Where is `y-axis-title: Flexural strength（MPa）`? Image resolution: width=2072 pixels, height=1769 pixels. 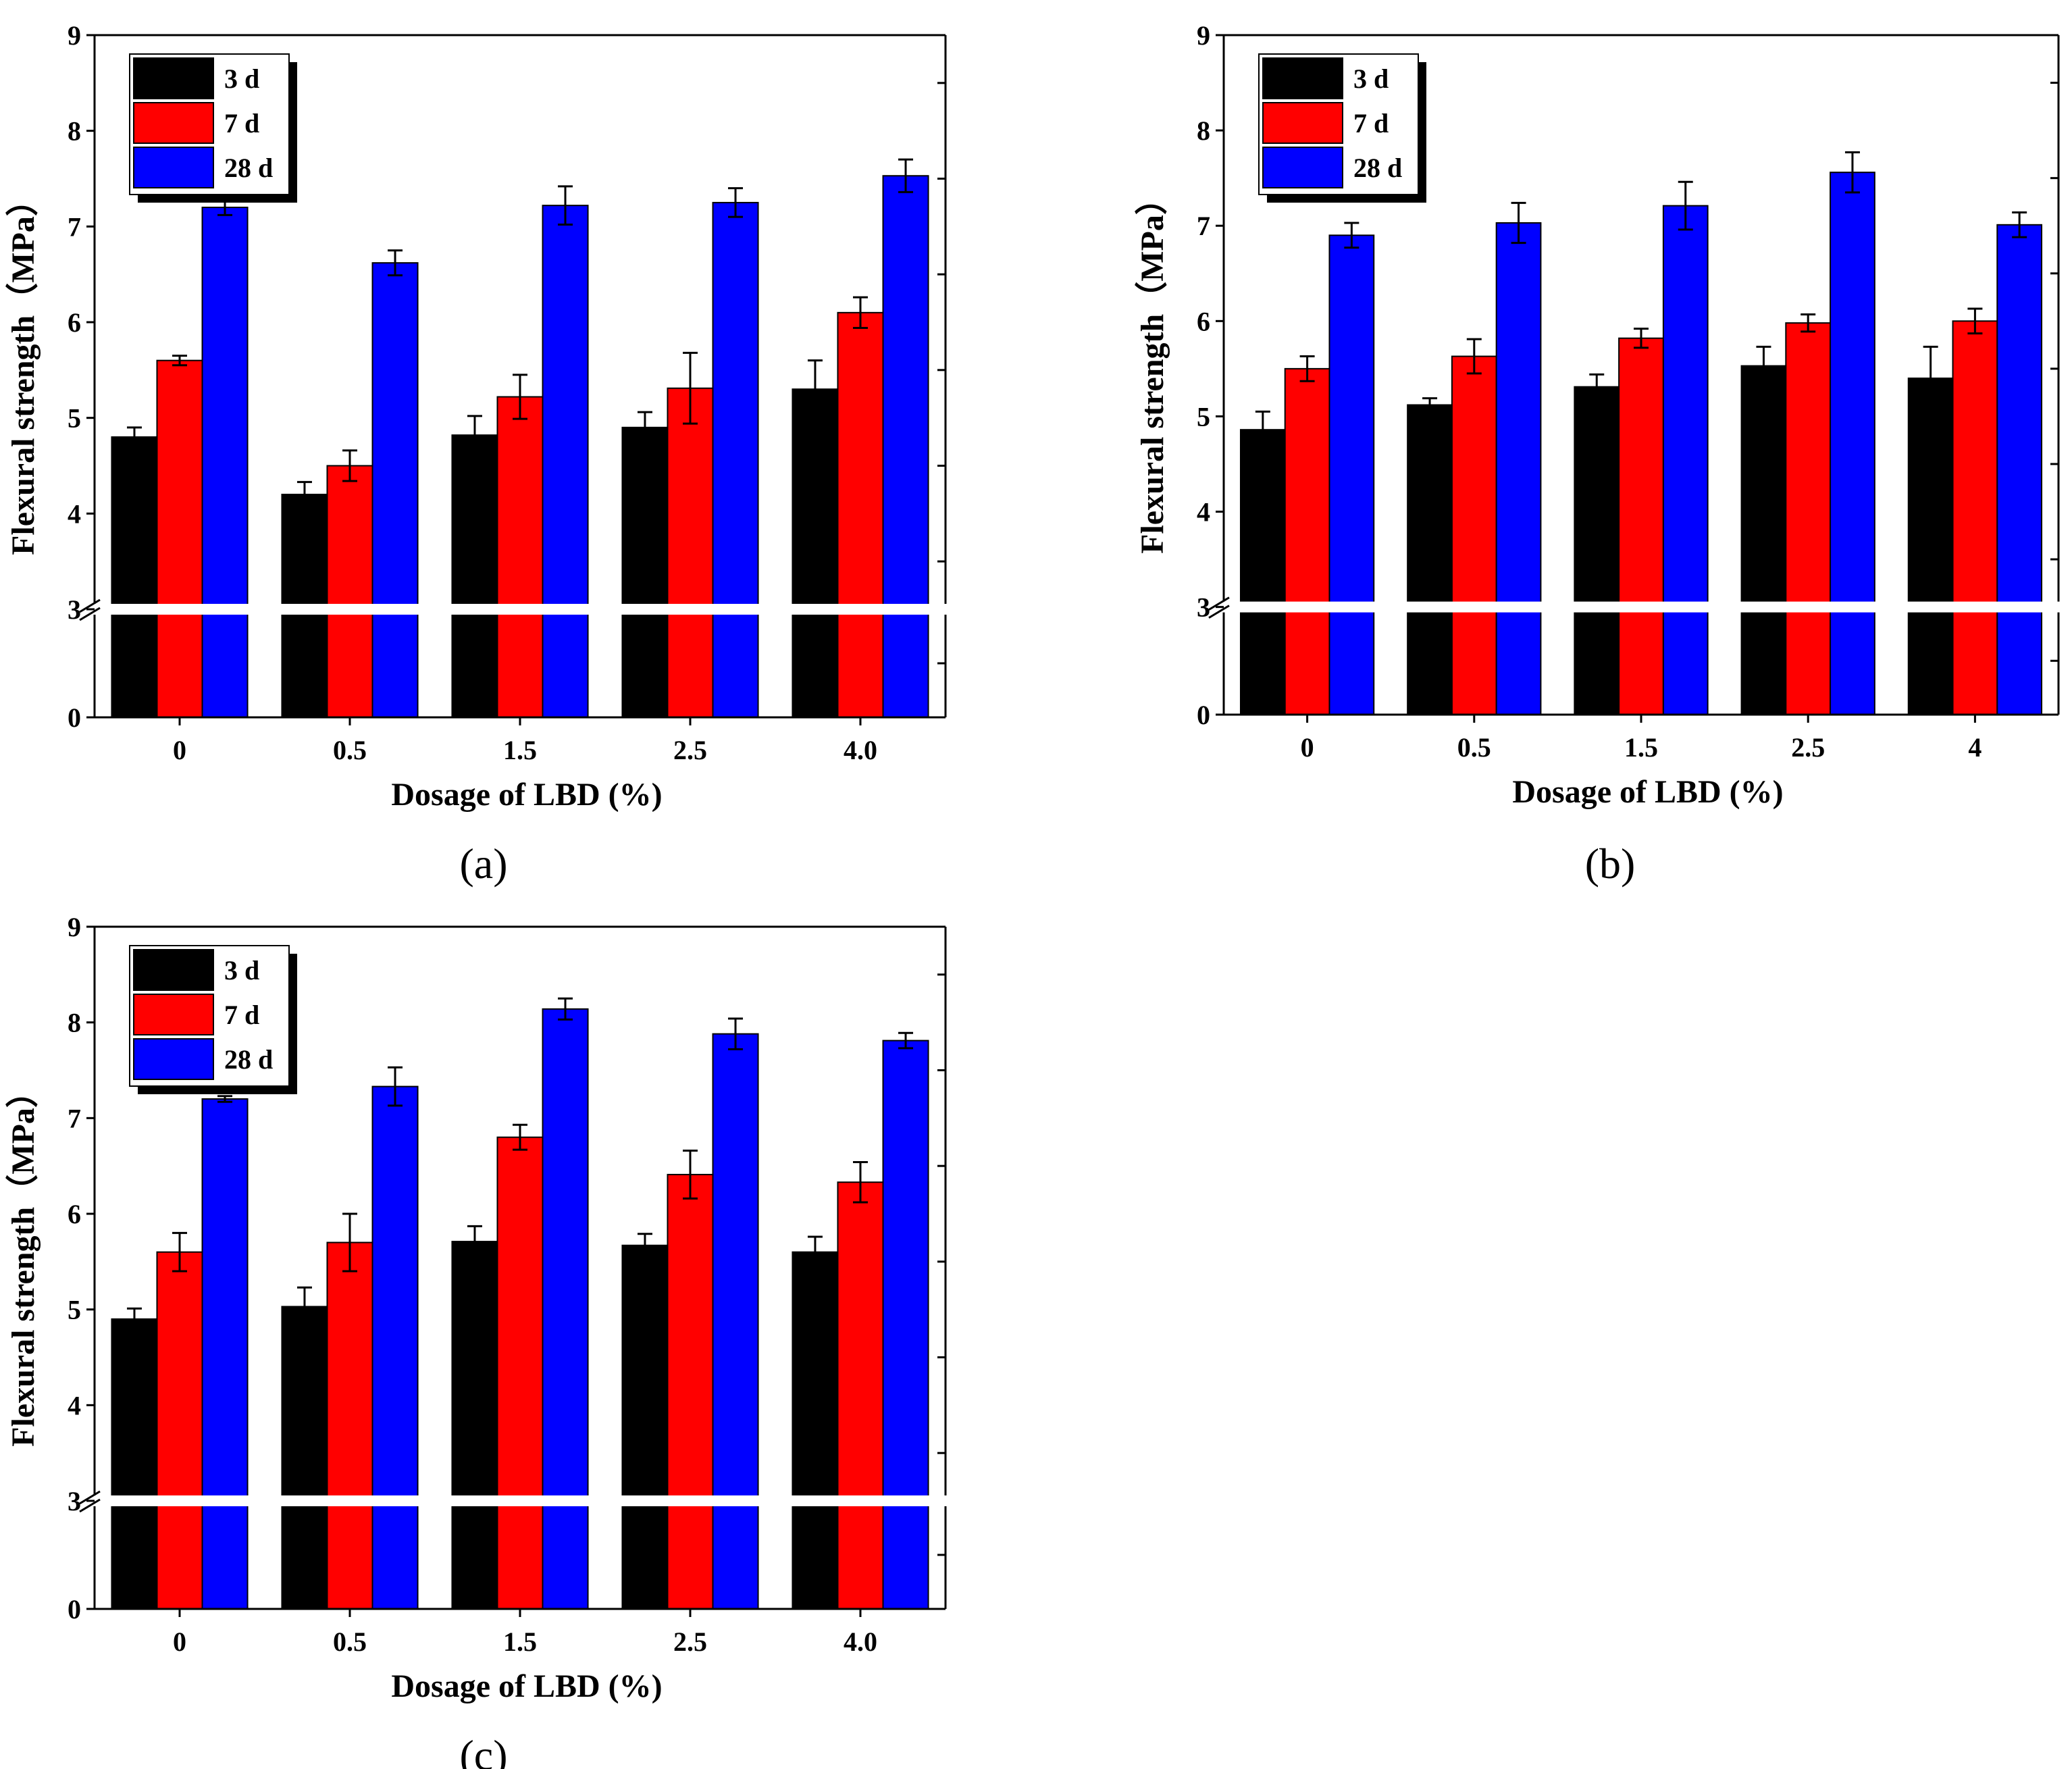
y-axis-title: Flexural strength（MPa） is located at coordinates (1152, 368).